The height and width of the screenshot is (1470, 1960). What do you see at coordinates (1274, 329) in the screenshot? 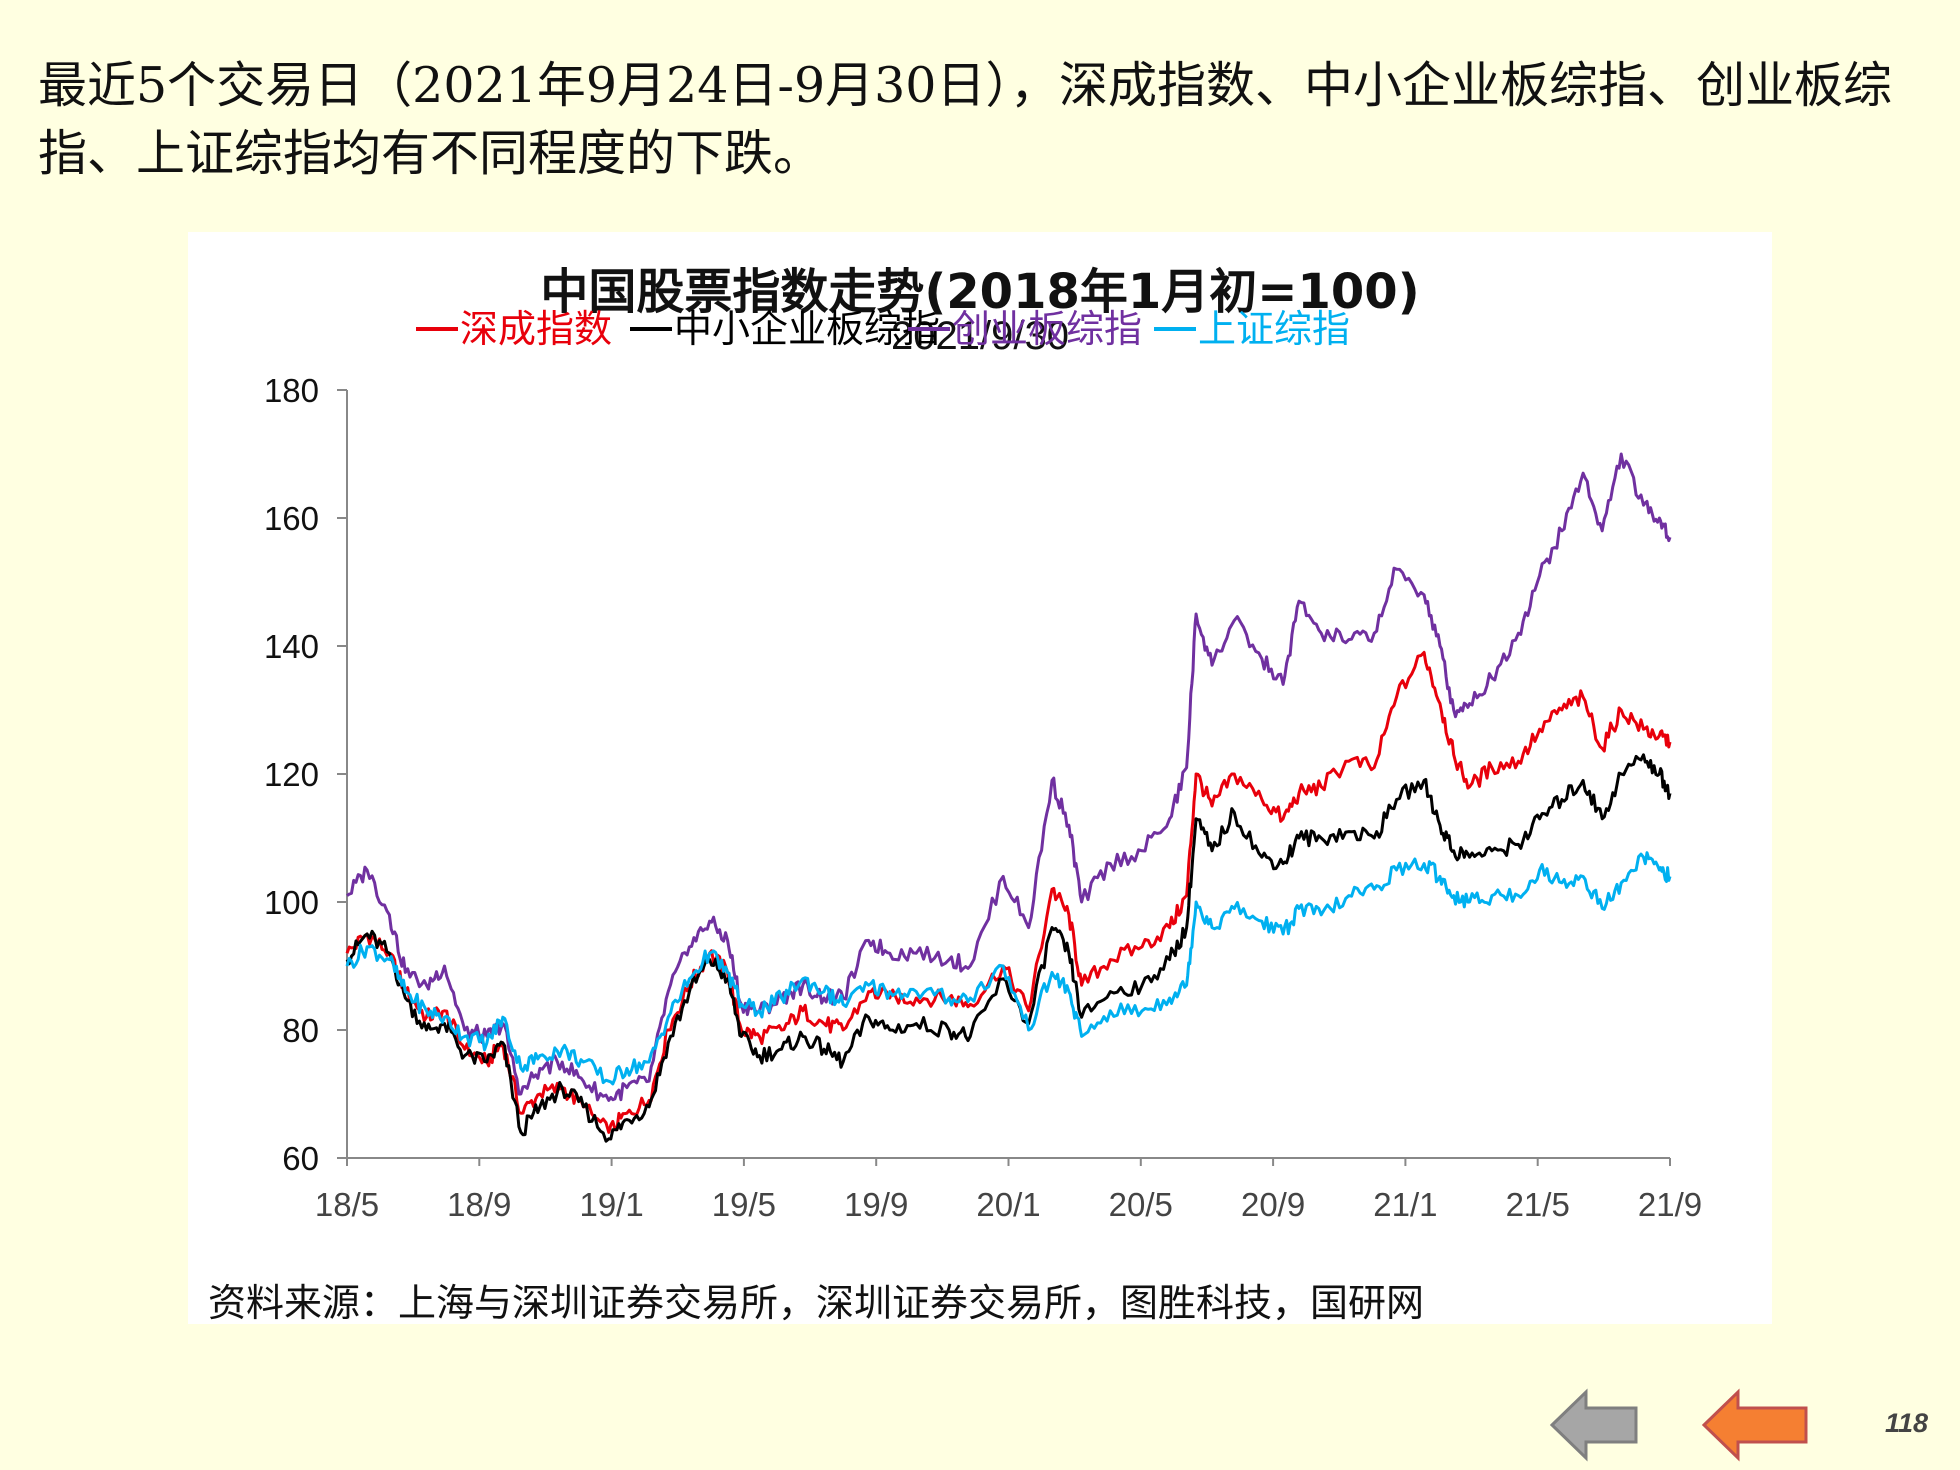
I see `legend-label: 上证综指` at bounding box center [1274, 329].